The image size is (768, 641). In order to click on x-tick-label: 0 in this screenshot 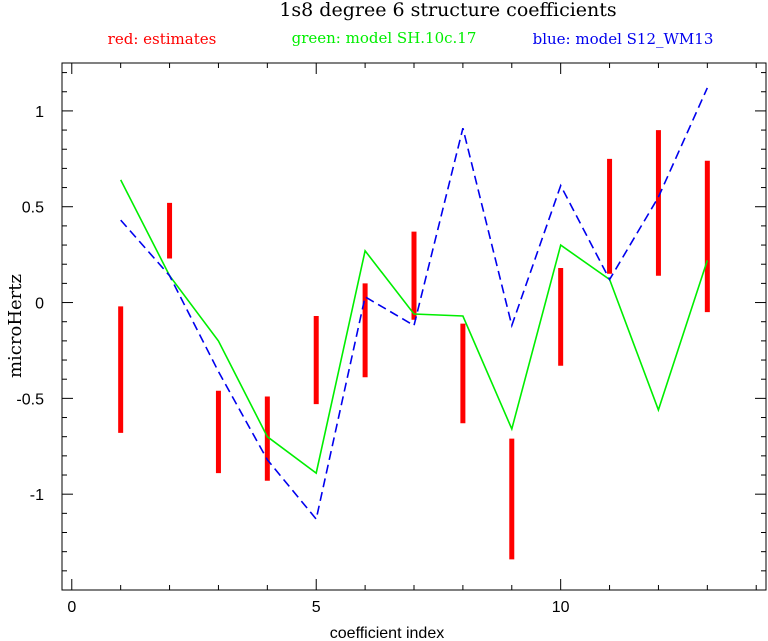, I will do `click(71, 607)`.